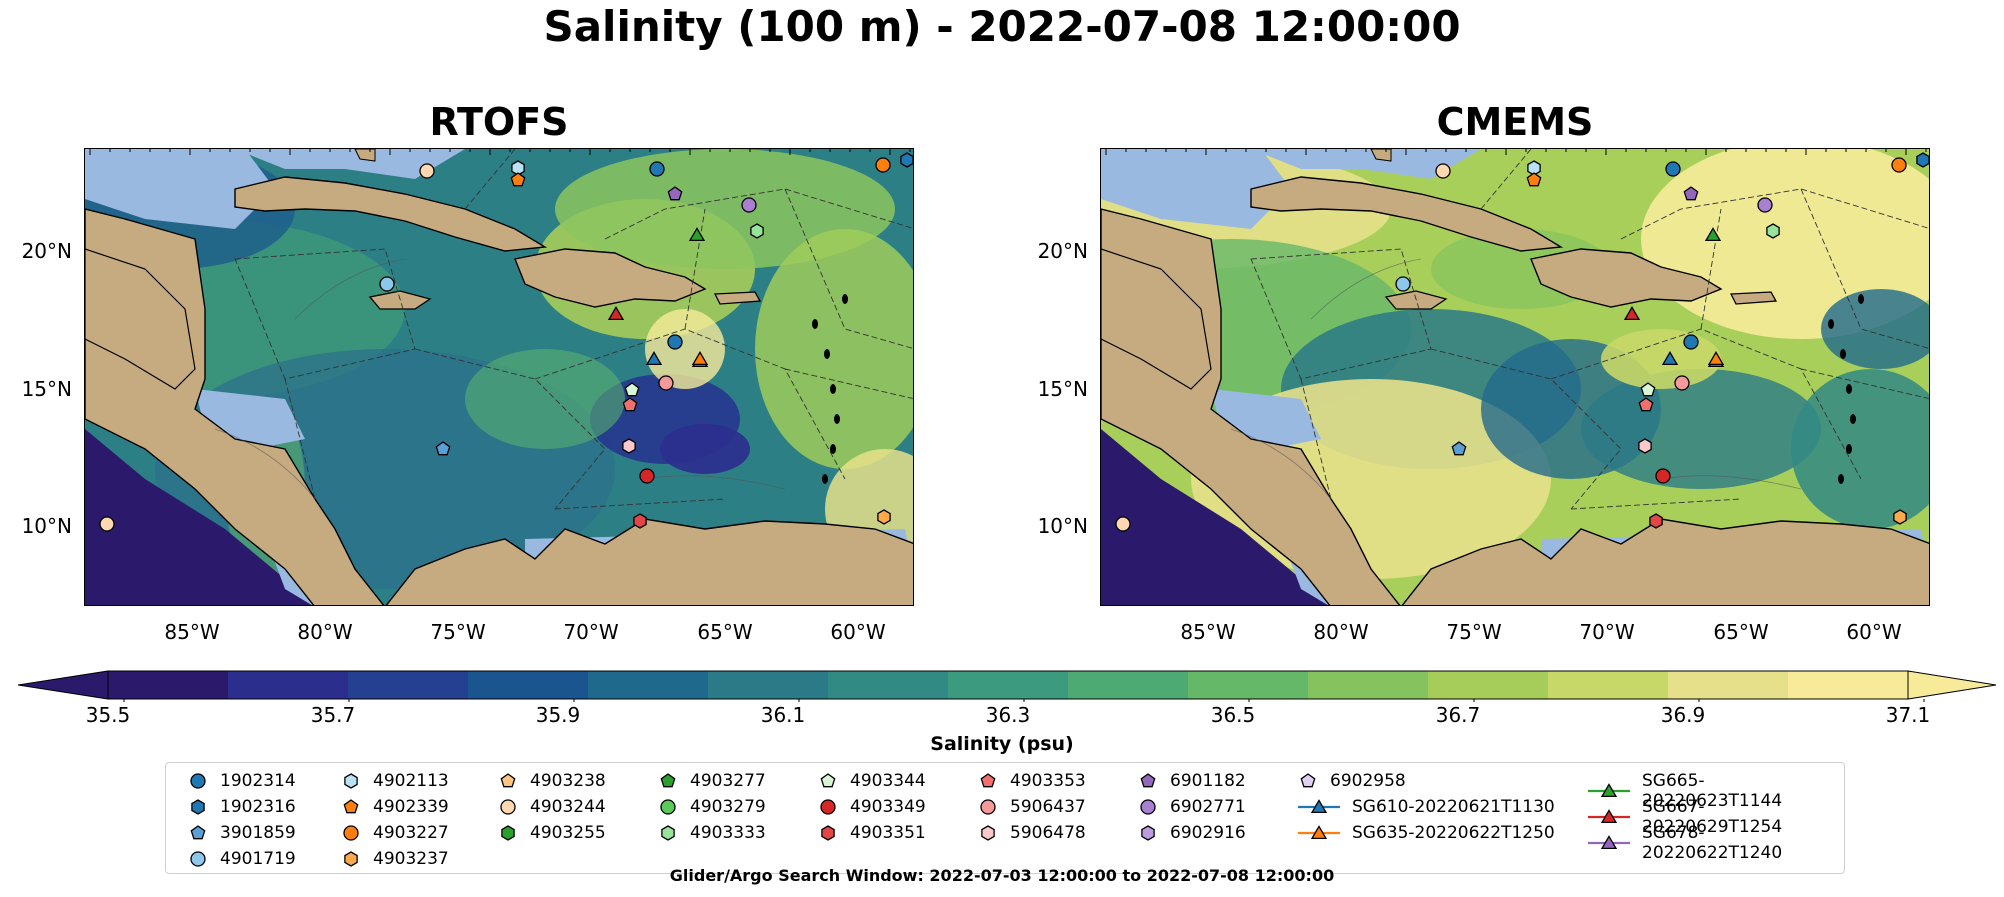  Describe the element at coordinates (1031, 833) in the screenshot. I see `legend-item: 5906478` at that location.